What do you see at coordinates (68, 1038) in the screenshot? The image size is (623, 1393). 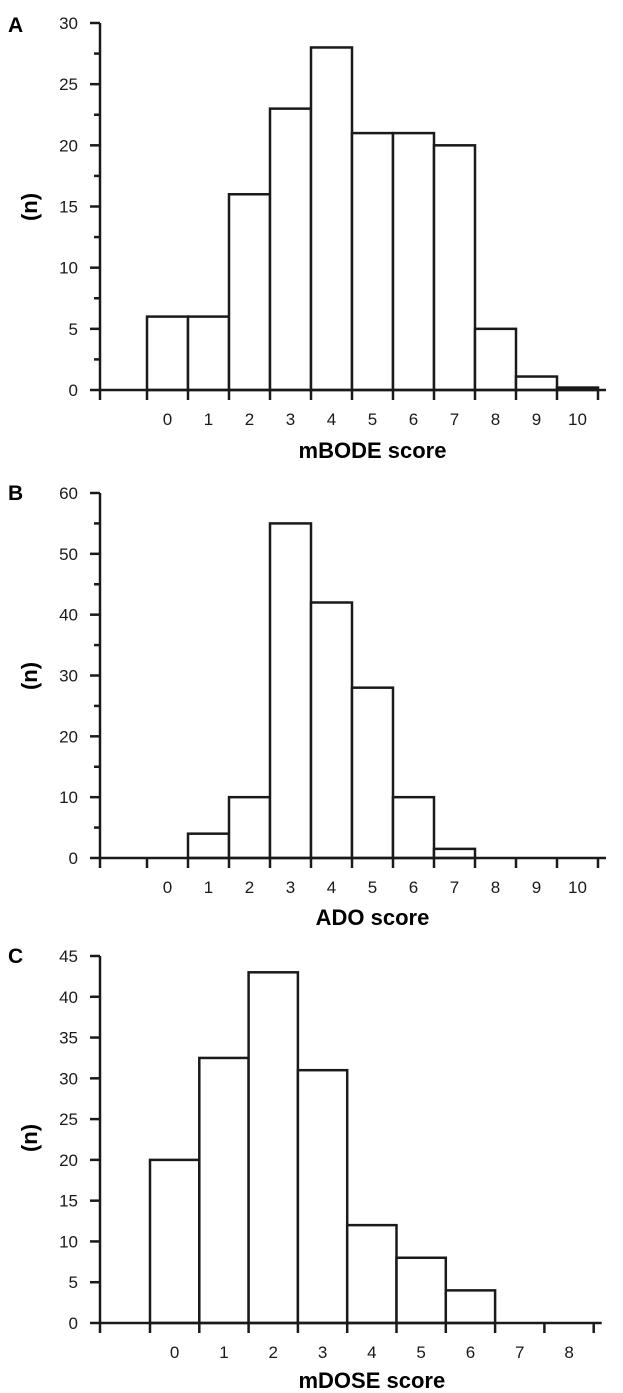 I see `y-tick-label: 35` at bounding box center [68, 1038].